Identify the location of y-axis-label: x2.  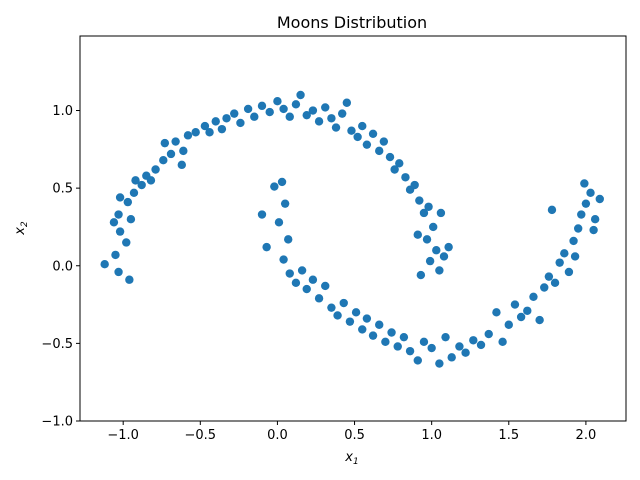
(21, 228).